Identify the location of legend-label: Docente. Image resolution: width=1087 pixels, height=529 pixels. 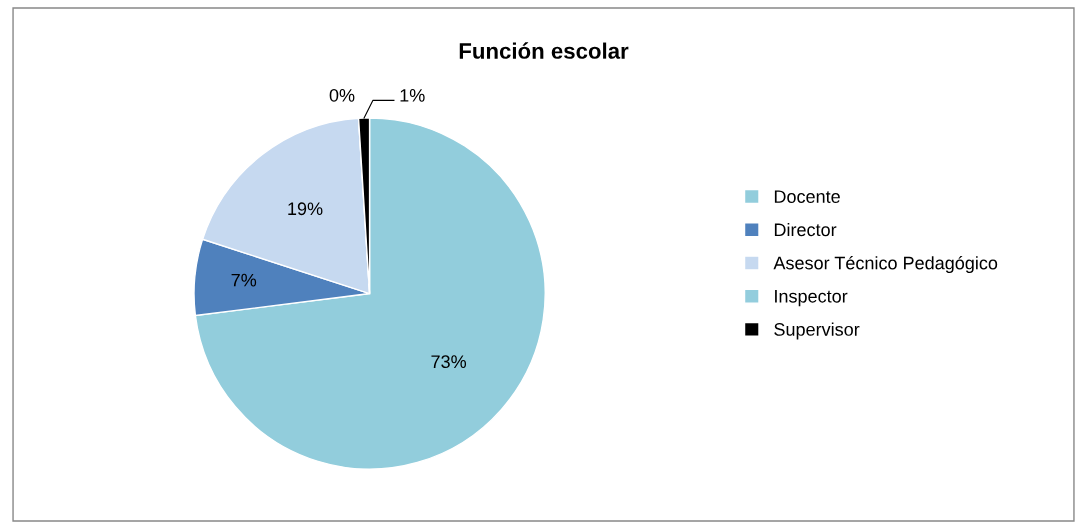
(807, 196).